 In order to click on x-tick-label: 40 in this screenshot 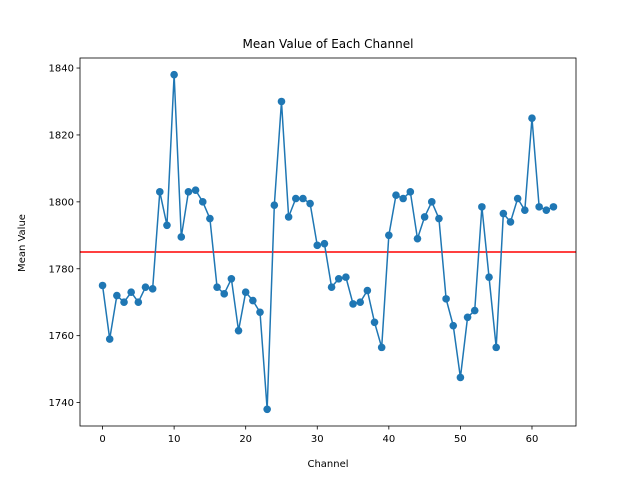, I will do `click(388, 439)`.